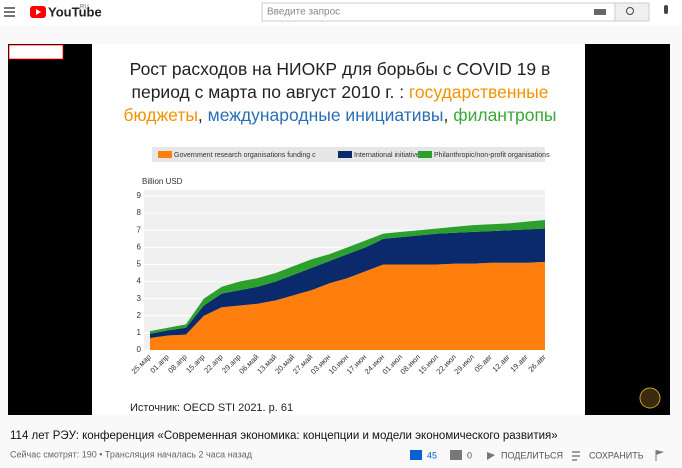  Describe the element at coordinates (160, 115) in the screenshot. I see `title-part: бюджеты` at that location.